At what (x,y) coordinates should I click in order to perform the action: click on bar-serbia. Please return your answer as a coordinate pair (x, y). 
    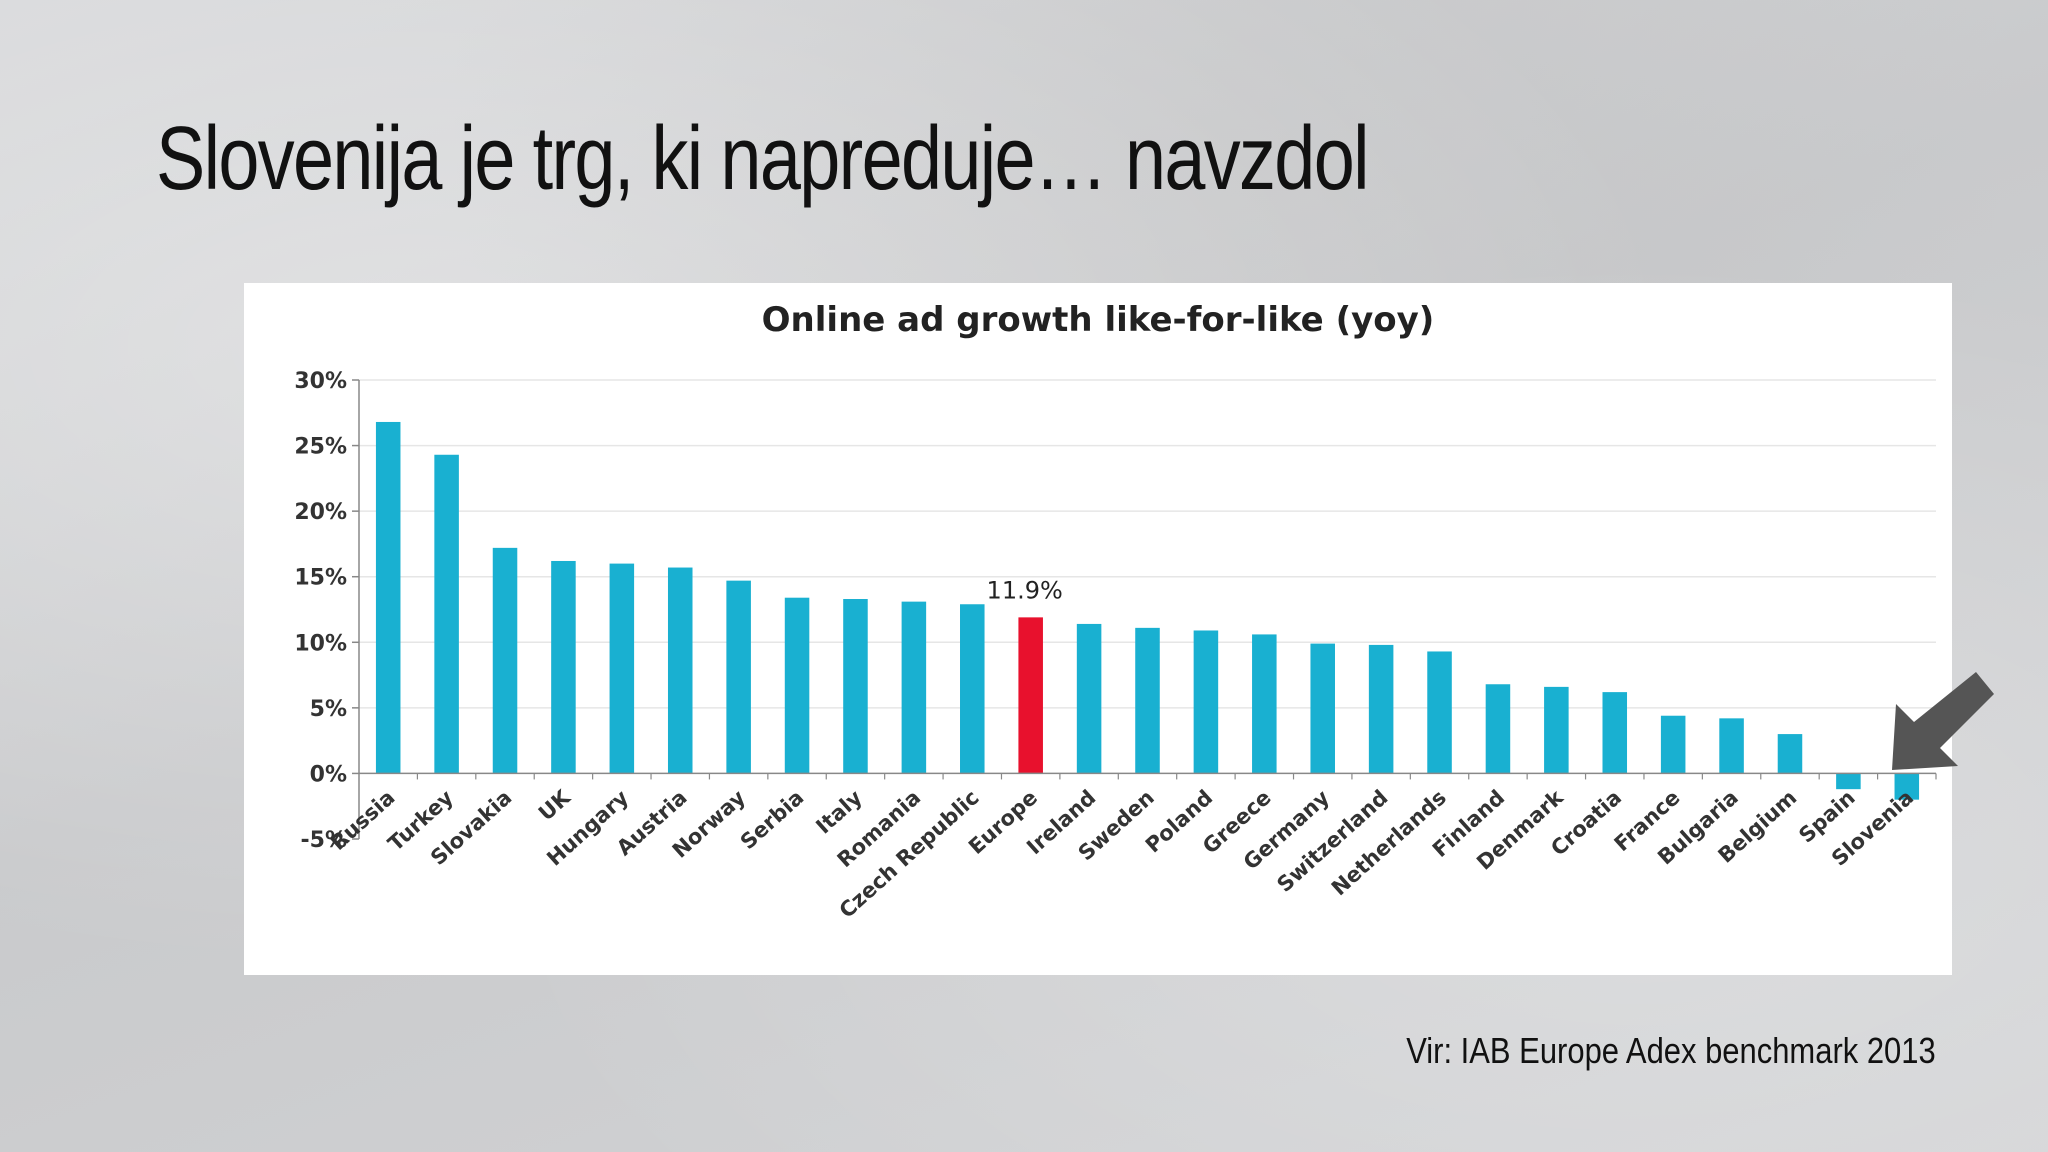
    Looking at the image, I should click on (797, 685).